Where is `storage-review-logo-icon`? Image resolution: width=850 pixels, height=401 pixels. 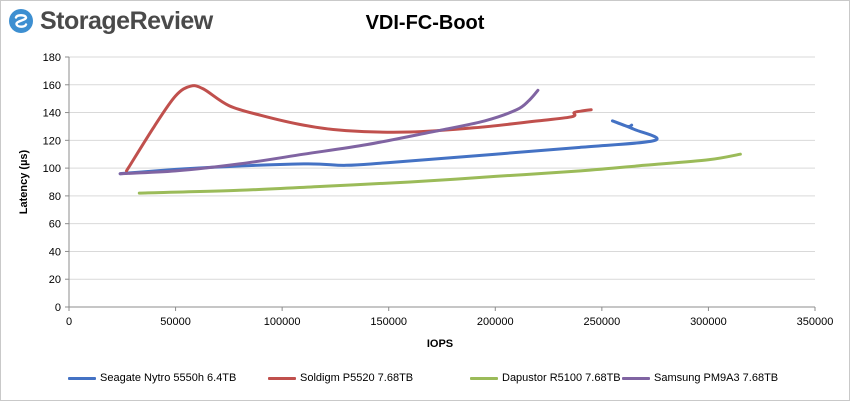 storage-review-logo-icon is located at coordinates (21, 21).